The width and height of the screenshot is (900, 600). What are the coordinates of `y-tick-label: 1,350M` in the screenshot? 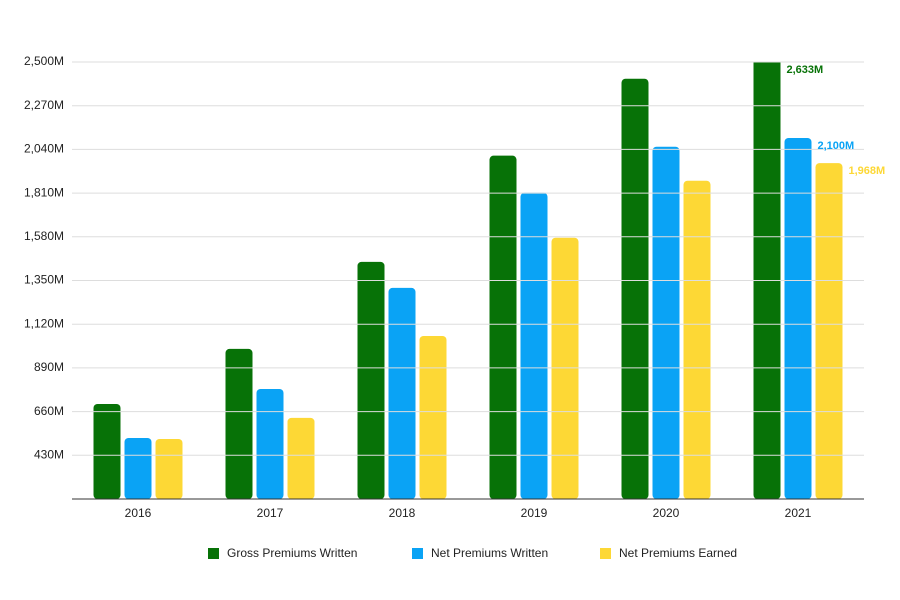 It's located at (44, 280).